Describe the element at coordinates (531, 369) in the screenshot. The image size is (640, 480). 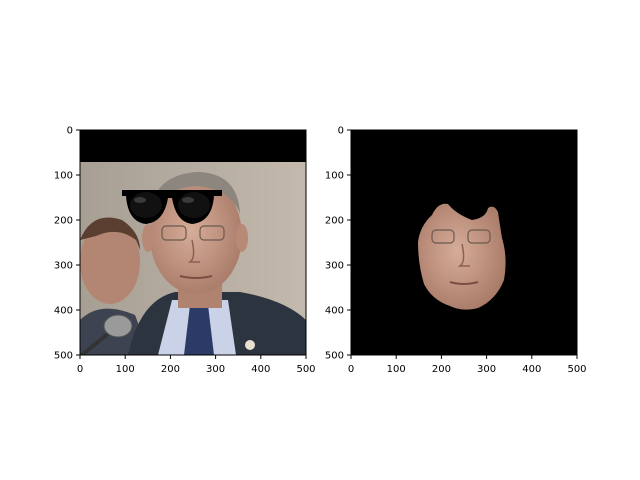
I see `right-x-tick-label: 400` at that location.